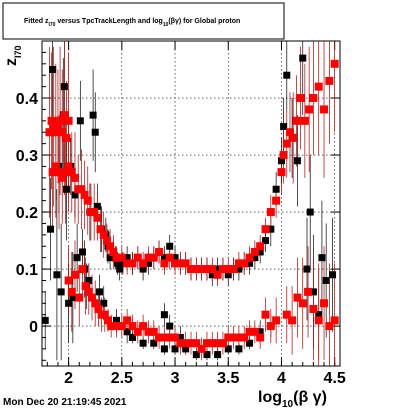 The width and height of the screenshot is (400, 409). Describe the element at coordinates (68, 378) in the screenshot. I see `x-tick-label: 2` at that location.